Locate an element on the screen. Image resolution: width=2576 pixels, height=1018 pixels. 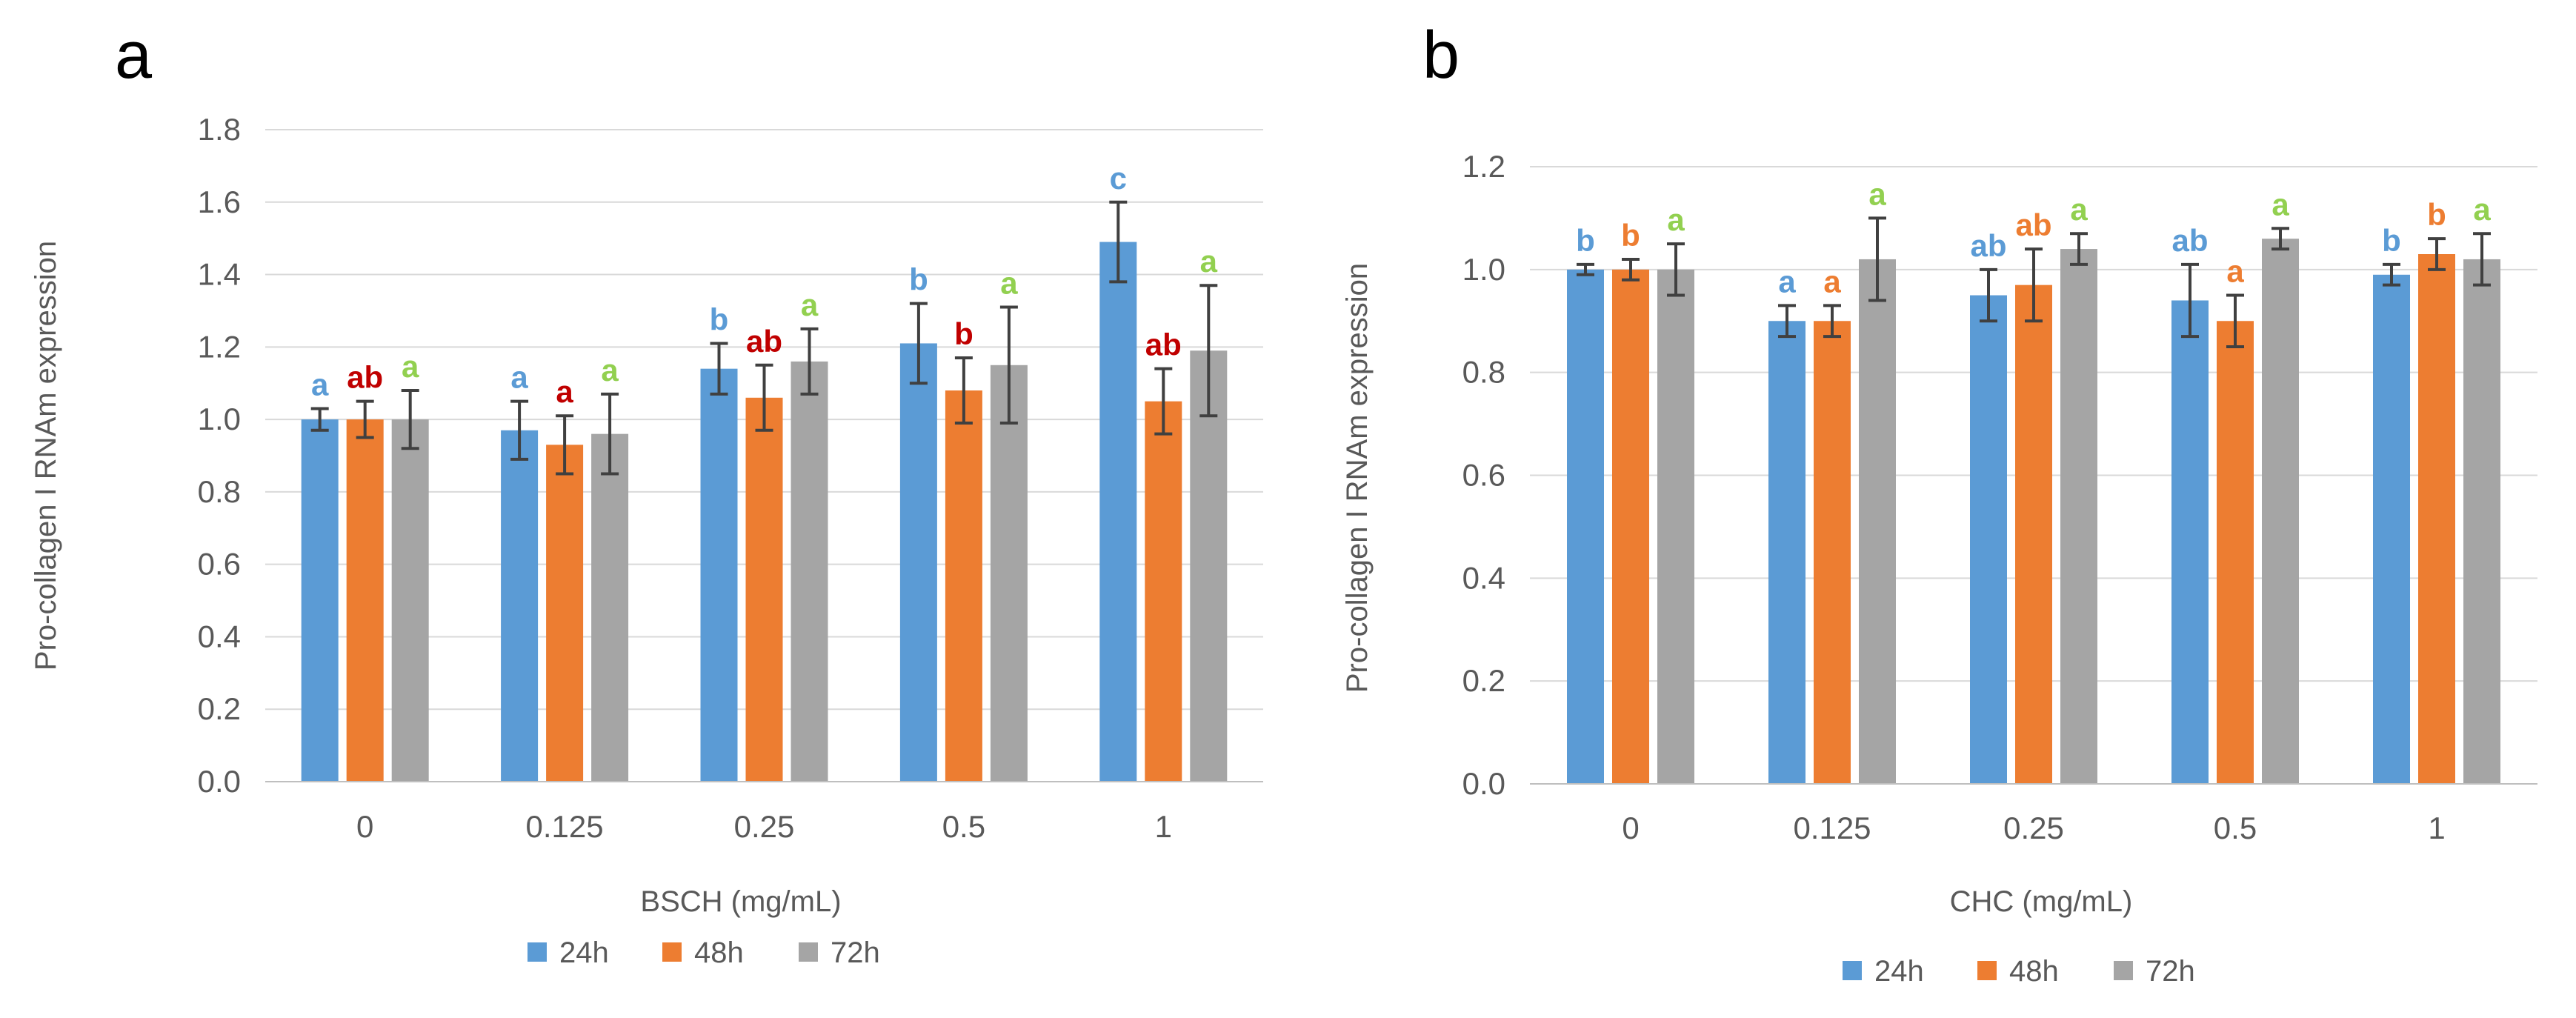
y-tick-label: 1.8 is located at coordinates (219, 129).